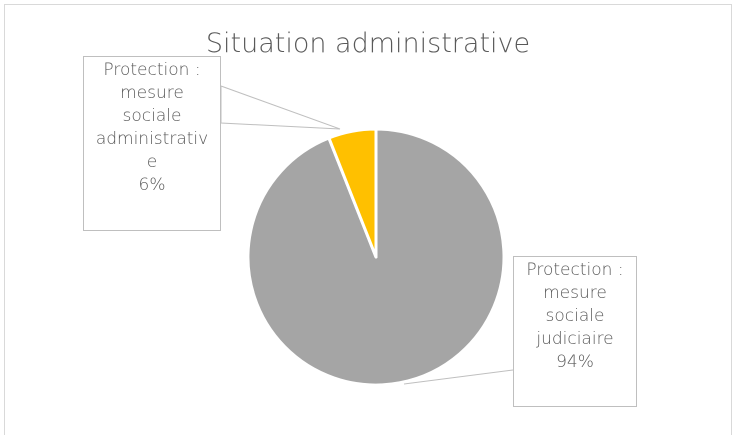  Describe the element at coordinates (458, 377) in the screenshot. I see `leader-line-judiciaire` at that location.